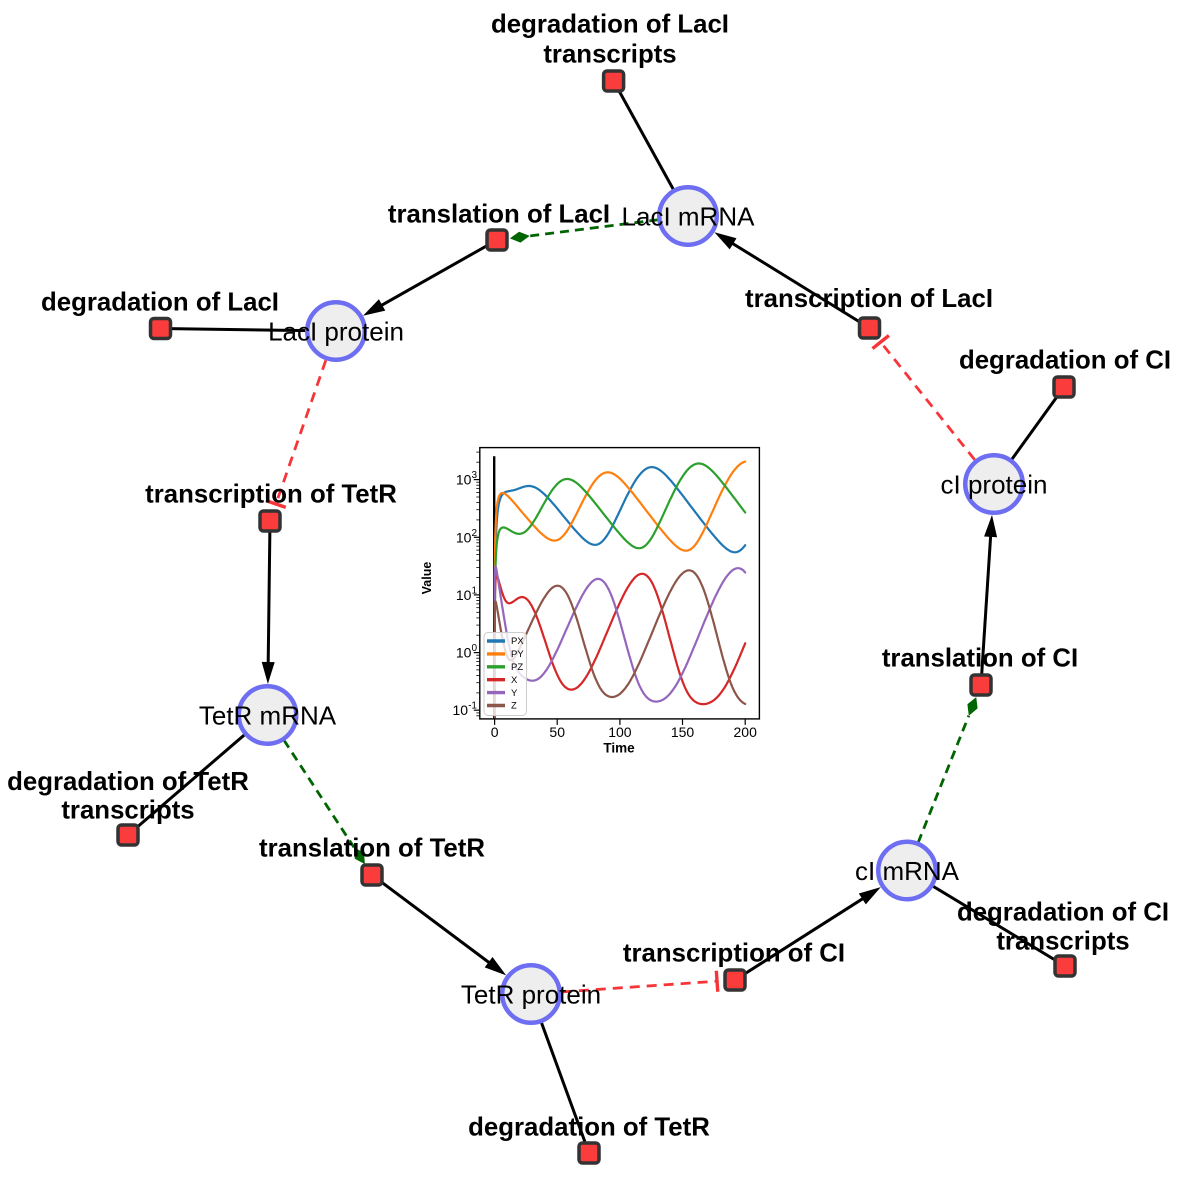 This screenshot has width=1189, height=1200. Describe the element at coordinates (268, 715) in the screenshot. I see `svg-text: TetR mRNA` at that location.